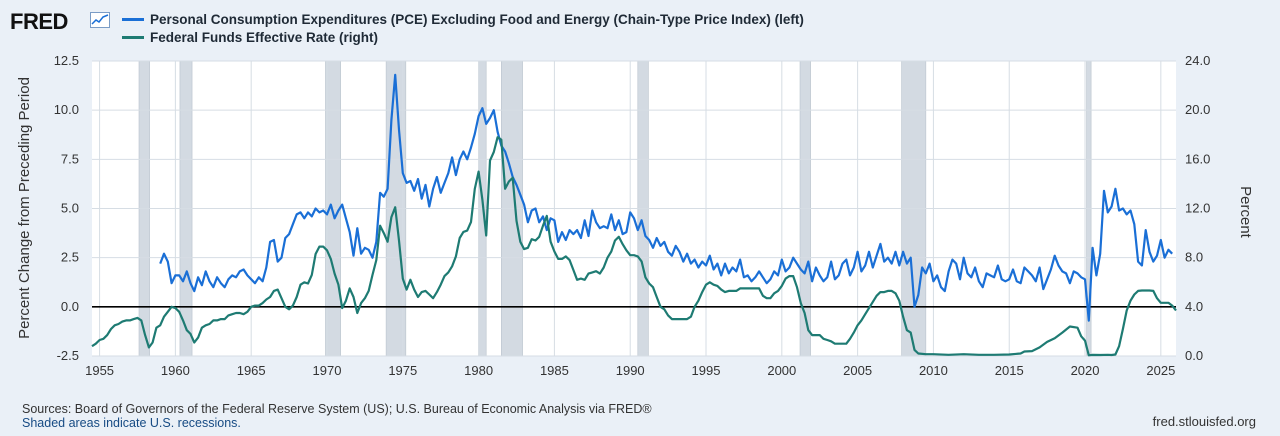 The height and width of the screenshot is (436, 1280). I want to click on right-axis-ticks: 0.0 4.0 8.0 12.0 16.0 20.0 24.0, so click(1197, 208).